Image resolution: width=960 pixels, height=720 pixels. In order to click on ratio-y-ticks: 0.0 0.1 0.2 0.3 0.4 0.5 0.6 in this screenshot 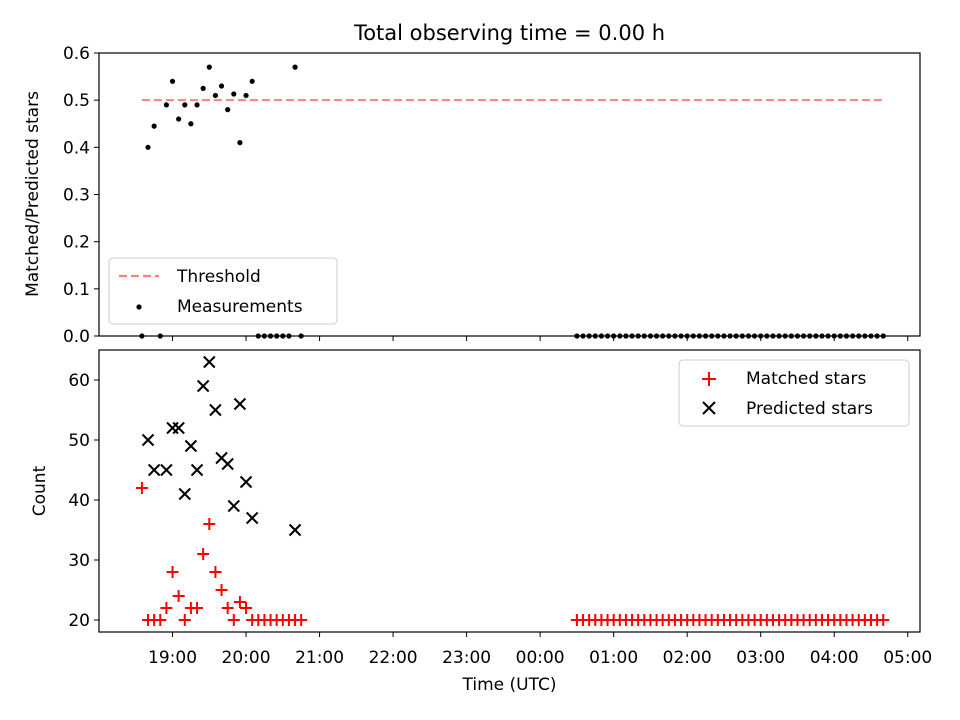, I will do `click(81, 195)`.